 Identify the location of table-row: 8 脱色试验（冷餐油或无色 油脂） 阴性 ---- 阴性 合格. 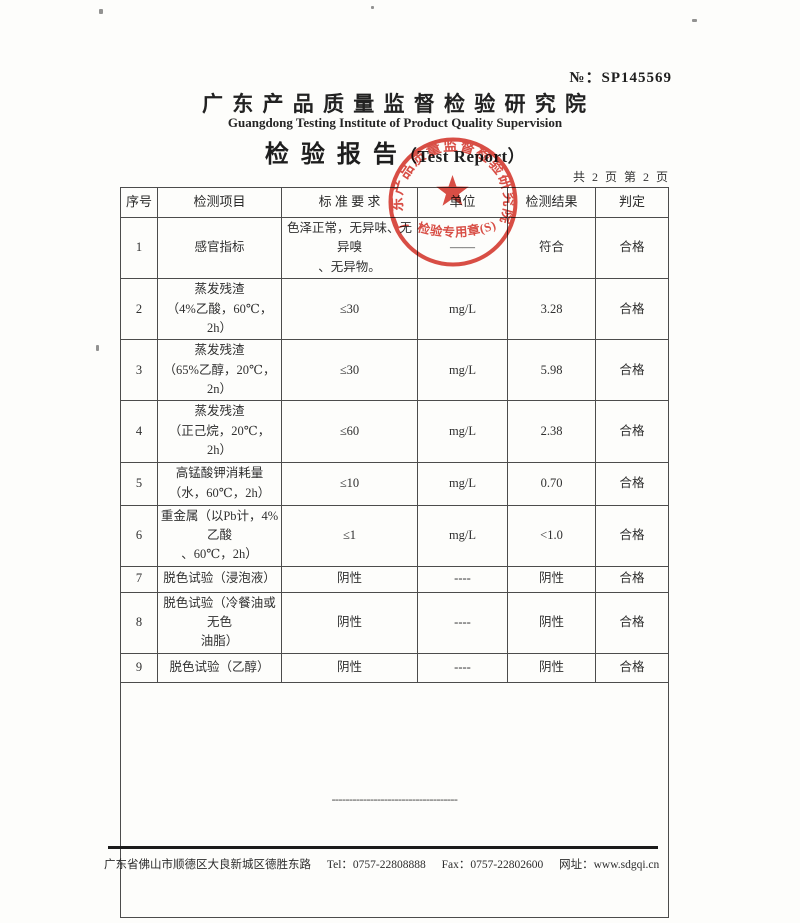
(394, 622).